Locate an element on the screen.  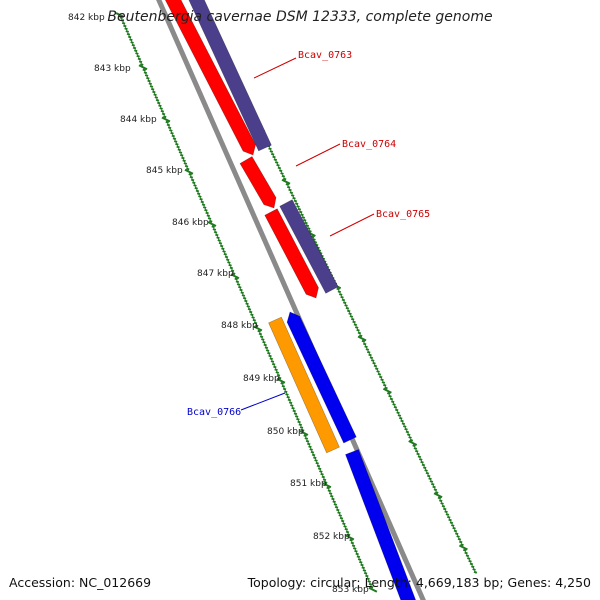
scale-label: 848 kbp is located at coordinates (239, 326).